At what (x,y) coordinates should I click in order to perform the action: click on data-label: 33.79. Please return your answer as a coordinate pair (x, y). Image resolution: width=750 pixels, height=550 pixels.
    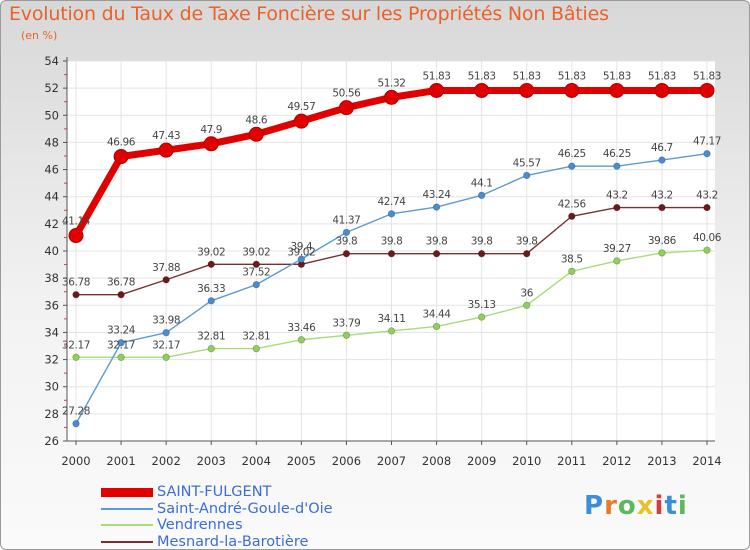
    Looking at the image, I should click on (346, 323).